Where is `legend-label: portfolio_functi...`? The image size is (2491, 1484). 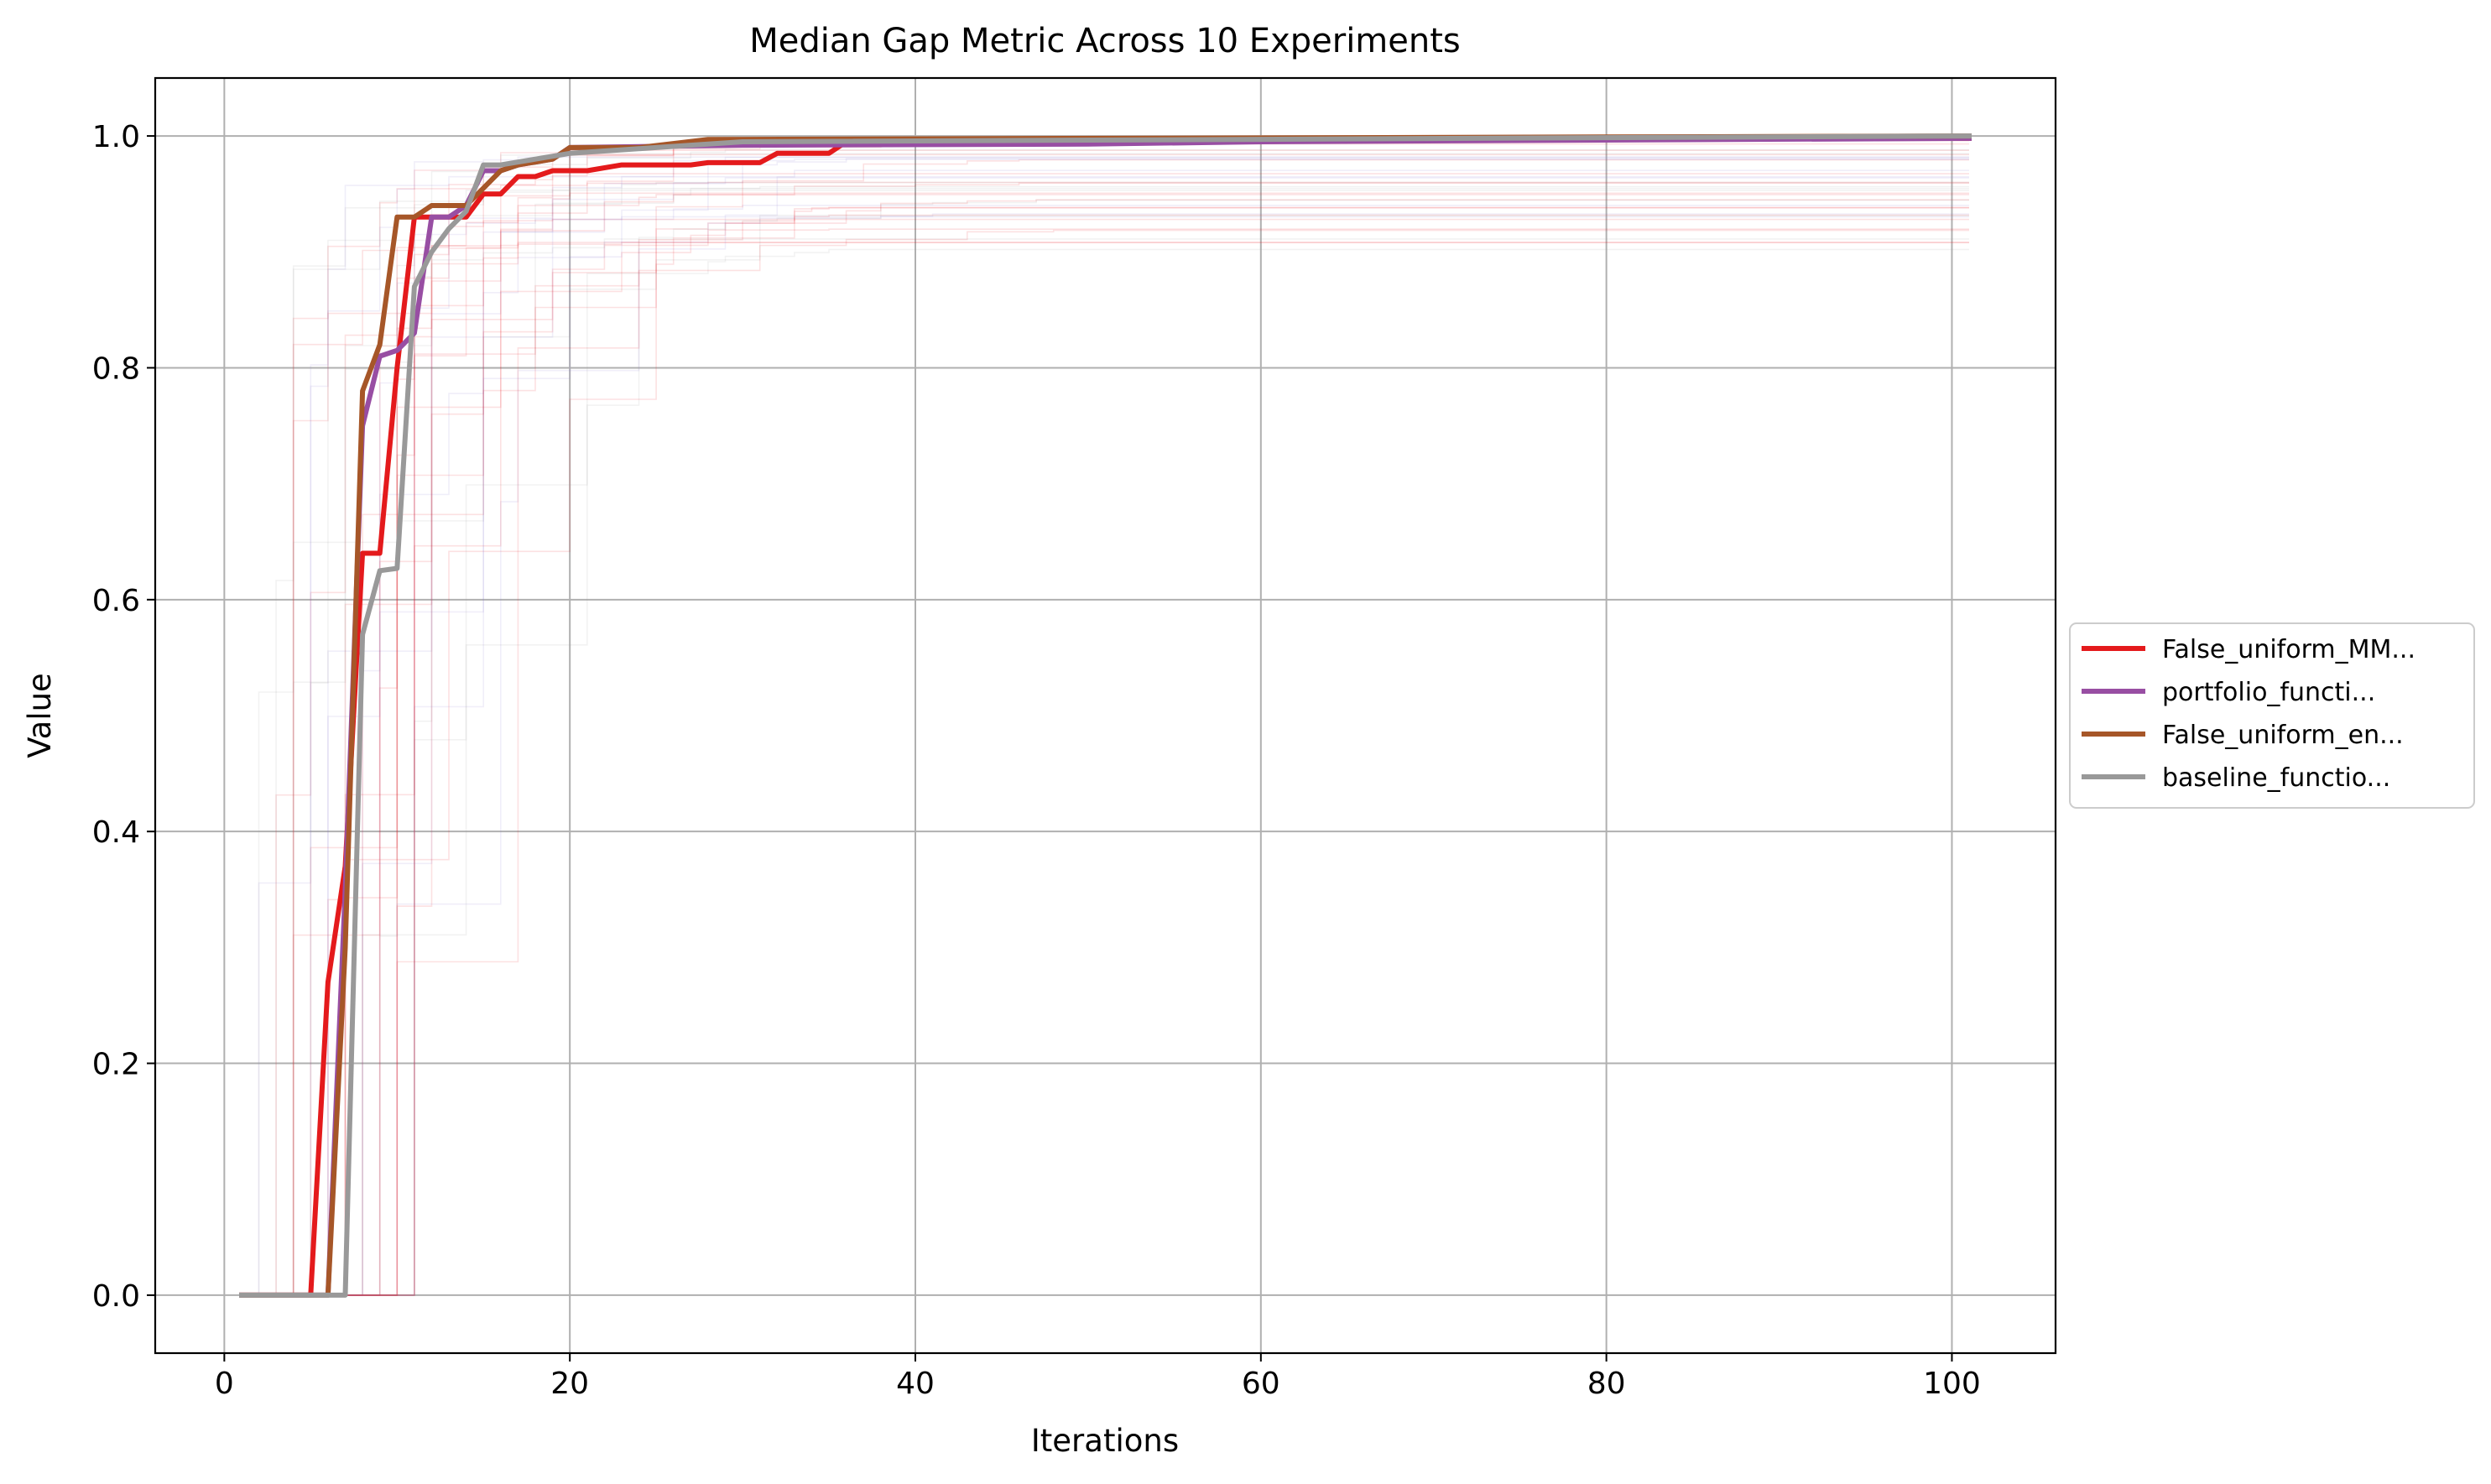
legend-label: portfolio_functi... is located at coordinates (2269, 692).